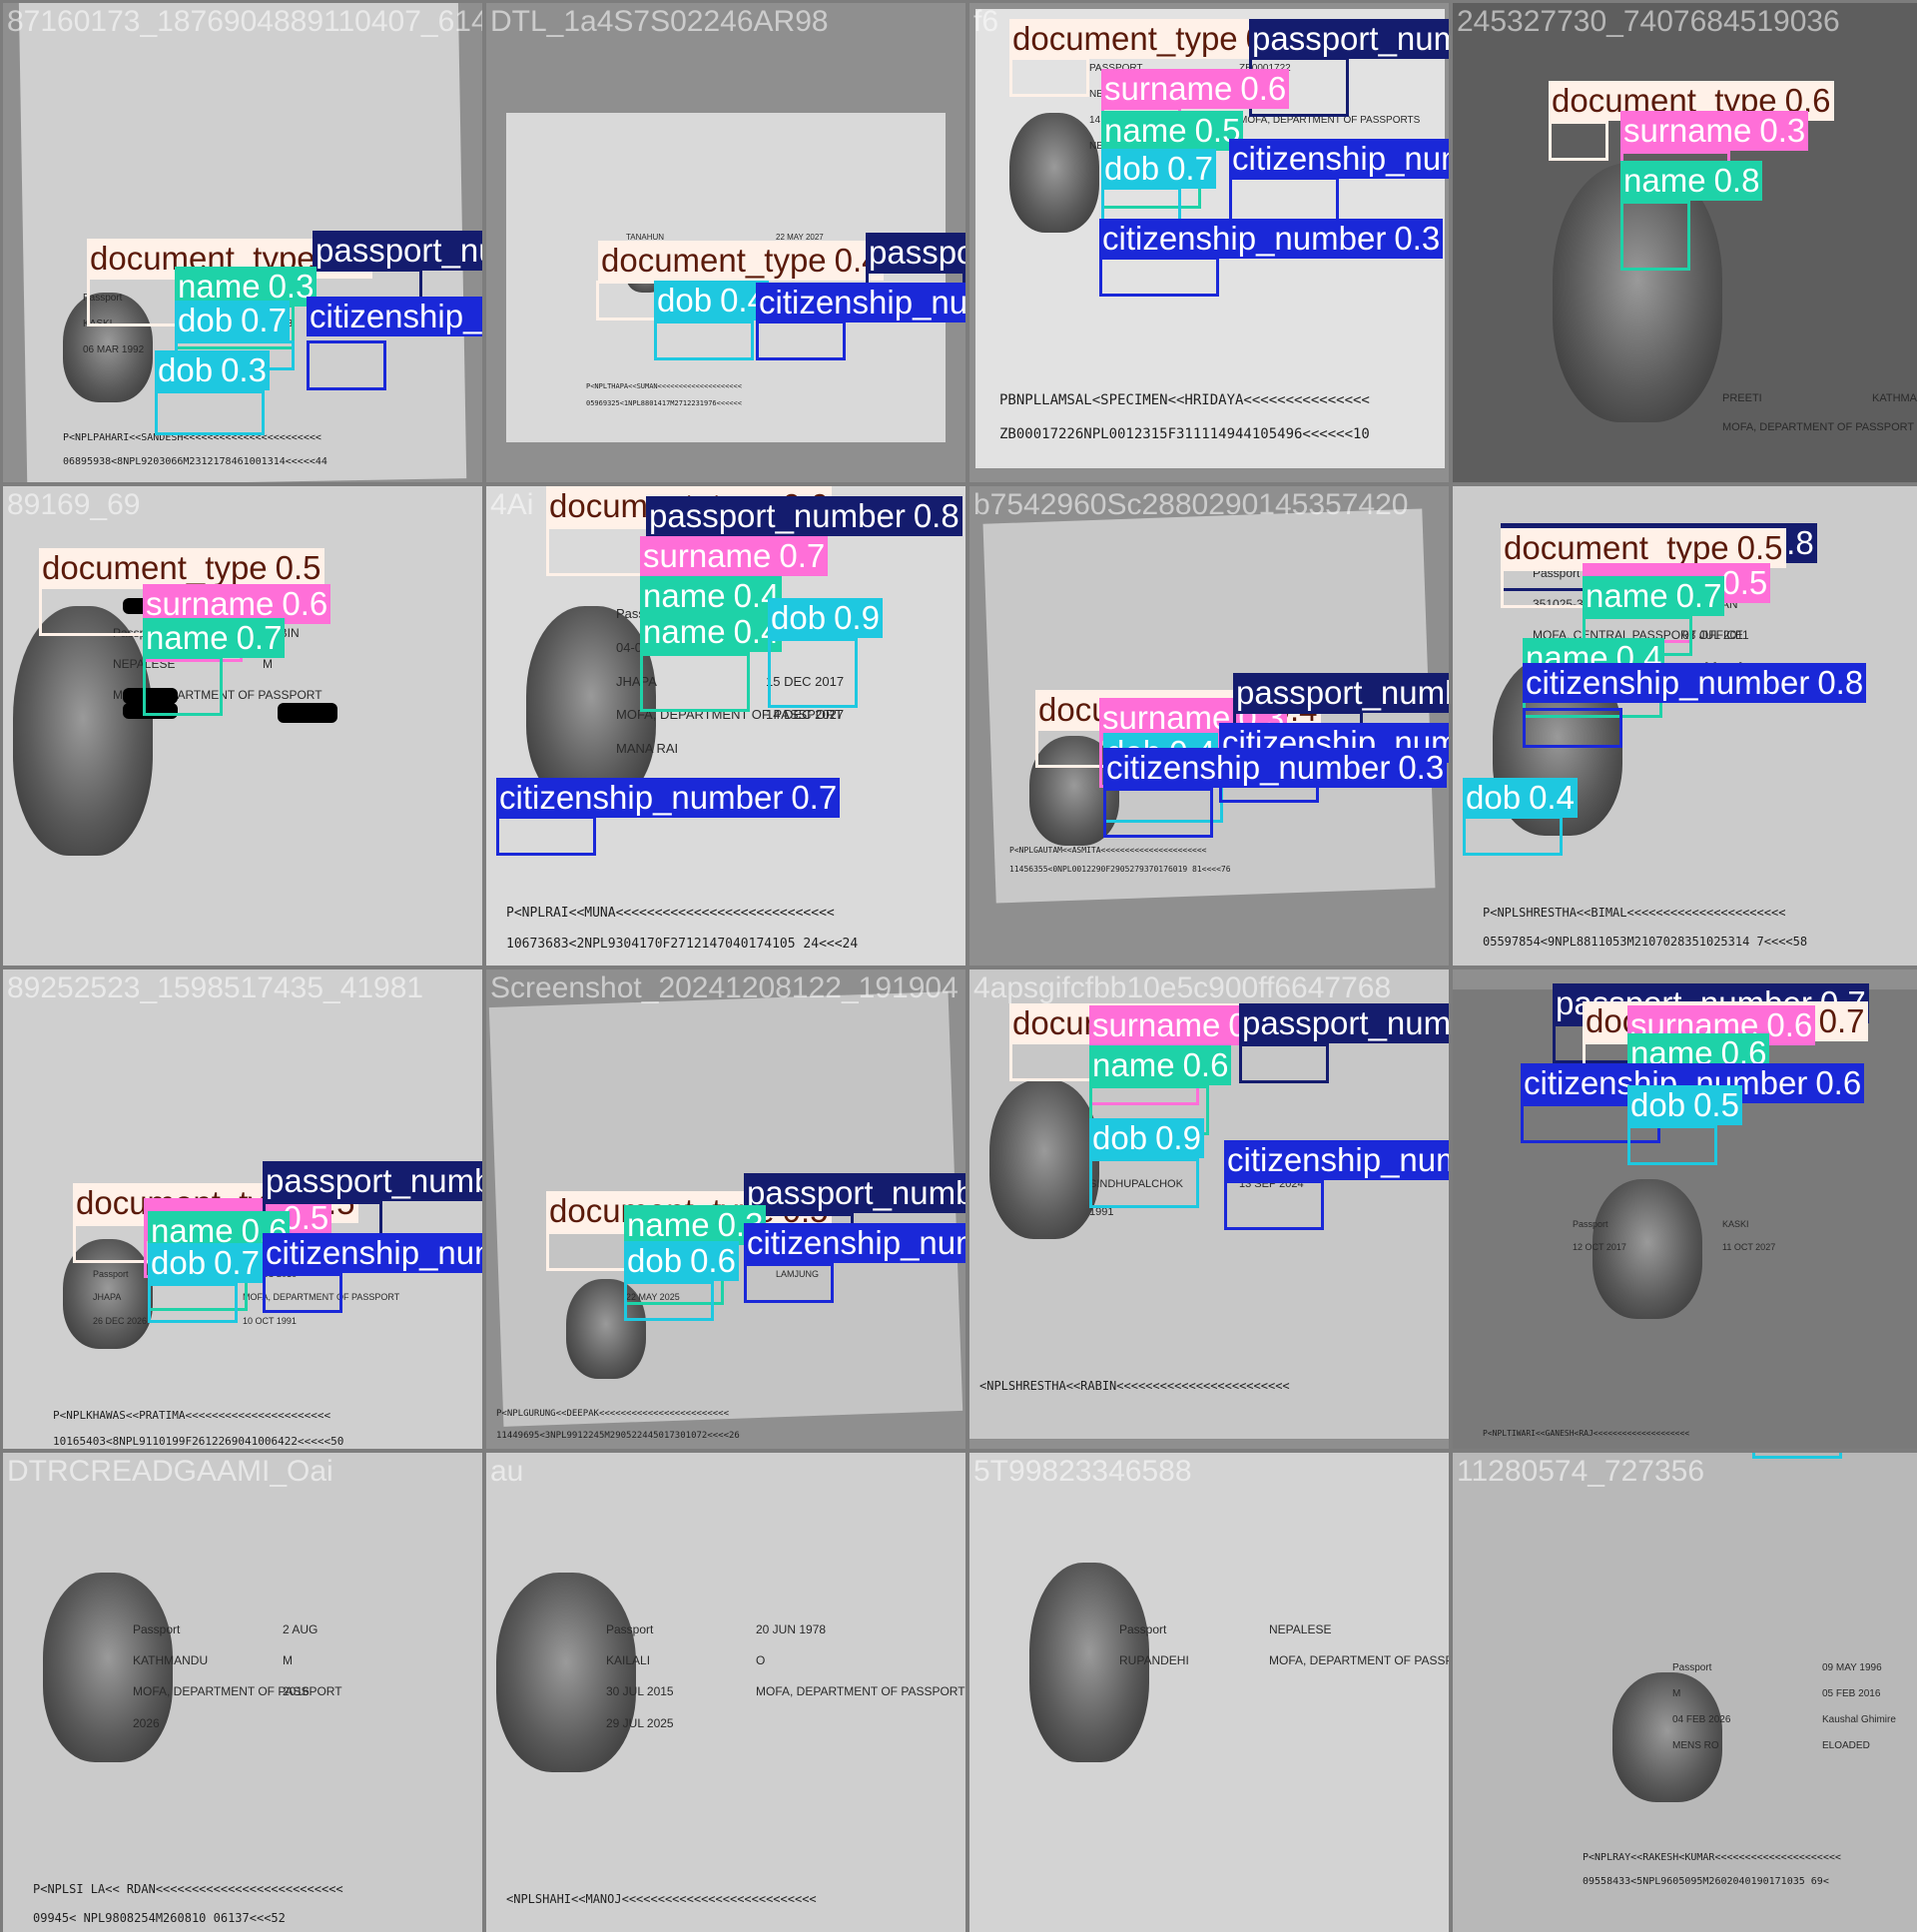 This screenshot has height=1932, width=1917. What do you see at coordinates (237, 1692) in the screenshot?
I see `passport-field-text: MOFA, DEPARTMENT OF PASSPORT` at bounding box center [237, 1692].